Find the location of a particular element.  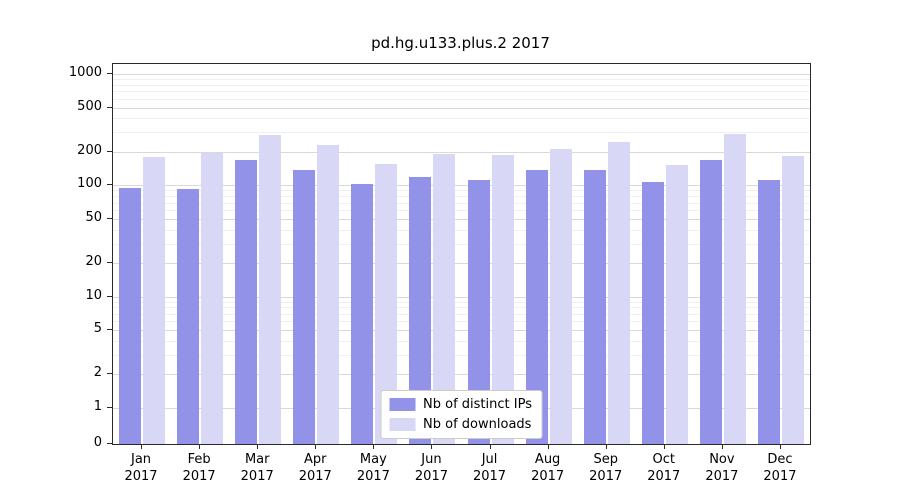

legend-item-distinct-ips: Nb of distinct IPs is located at coordinates (460, 404).